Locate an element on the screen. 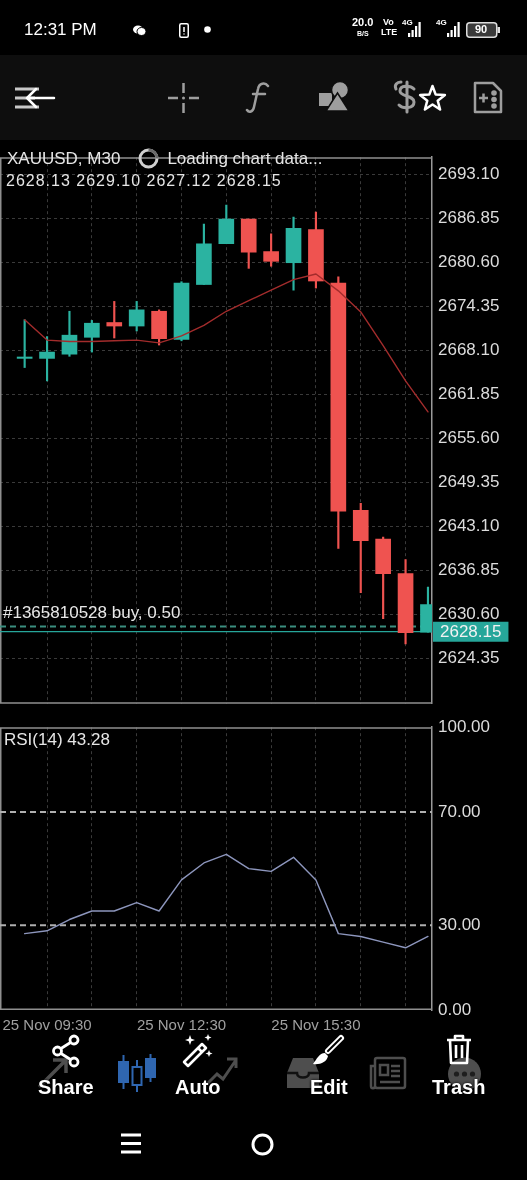  y-tick-label: 2636.85 is located at coordinates (469, 570).